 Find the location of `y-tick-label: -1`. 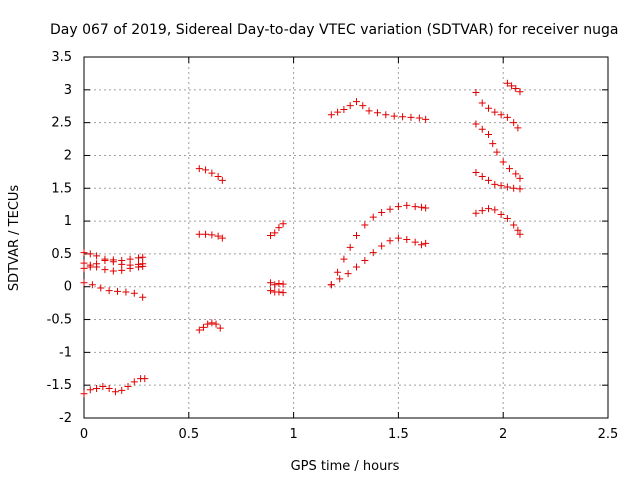

y-tick-label: -1 is located at coordinates (65, 352).